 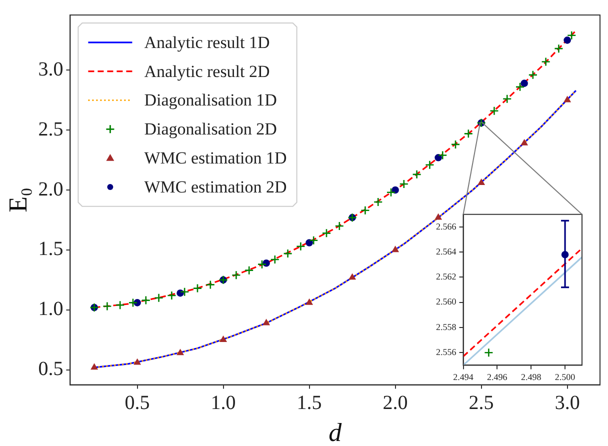 What do you see at coordinates (137, 403) in the screenshot?
I see `x-tick-label: 0.5` at bounding box center [137, 403].